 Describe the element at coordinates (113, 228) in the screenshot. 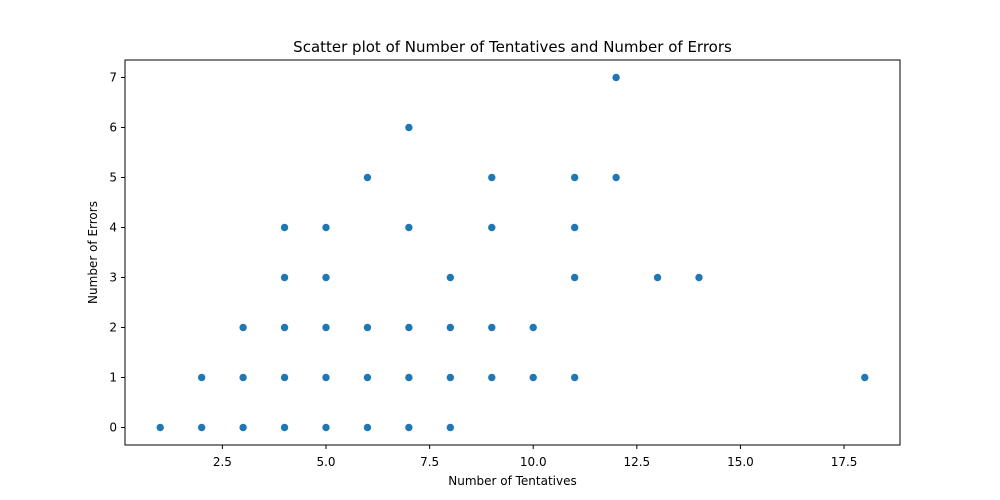

I see `y-tick-label: 4` at that location.